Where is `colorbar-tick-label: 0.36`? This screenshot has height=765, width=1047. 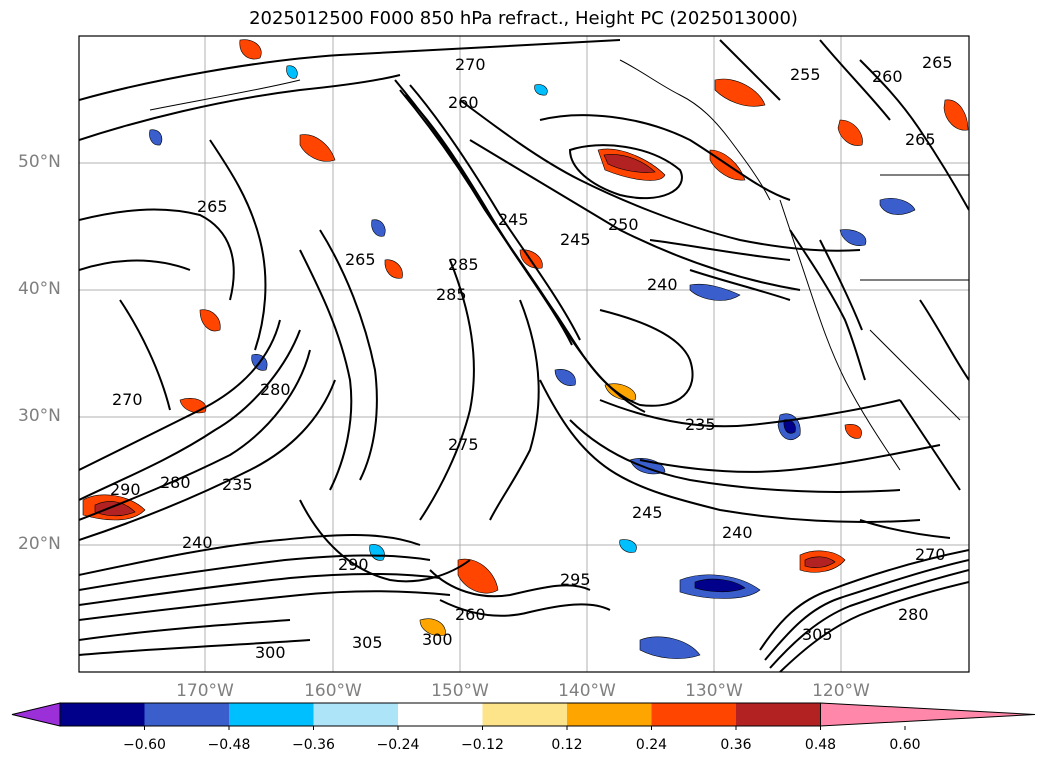 colorbar-tick-label: 0.36 is located at coordinates (736, 745).